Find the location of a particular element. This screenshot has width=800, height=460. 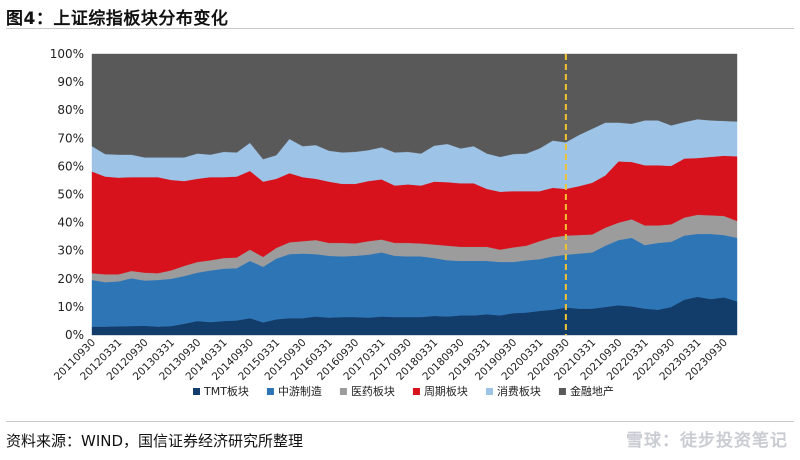

legend-item: 医药板块 is located at coordinates (367, 391).